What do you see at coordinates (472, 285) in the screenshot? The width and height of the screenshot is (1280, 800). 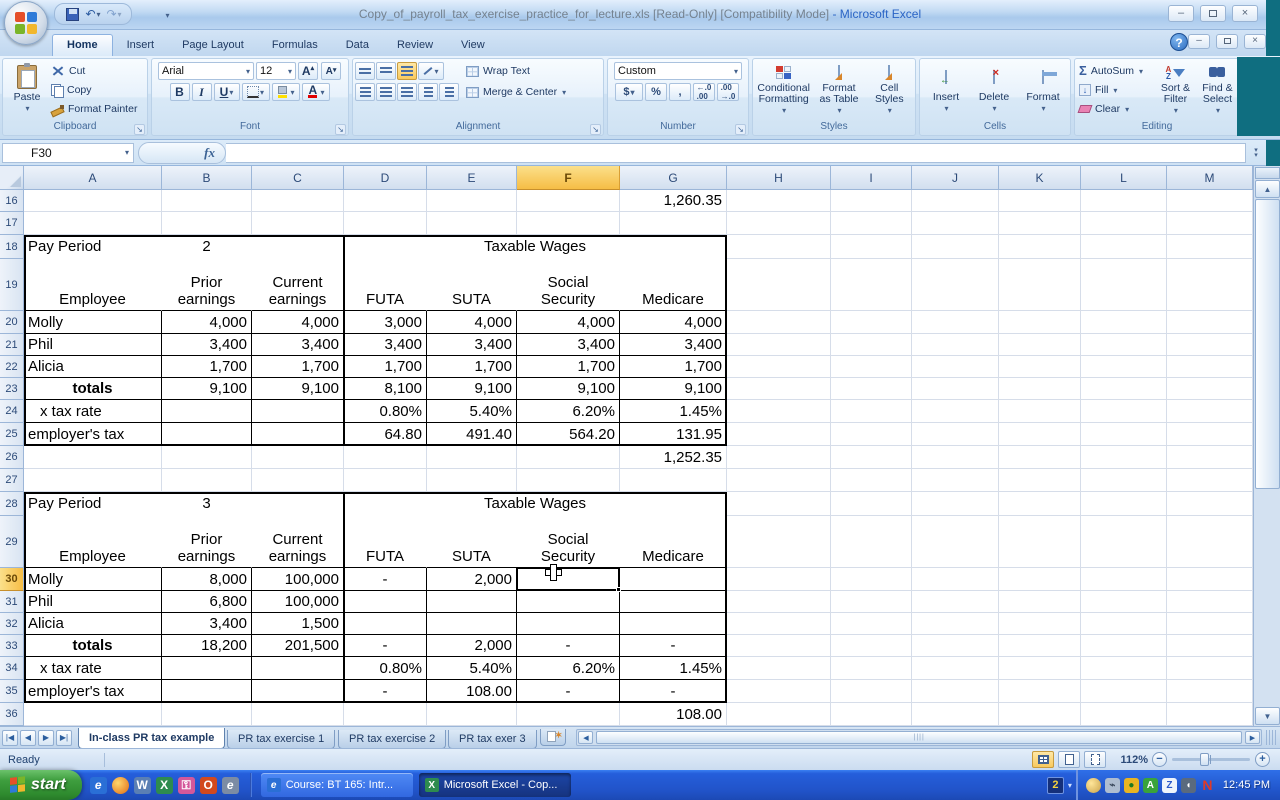 I see `cell-E19: SUTA` at bounding box center [472, 285].